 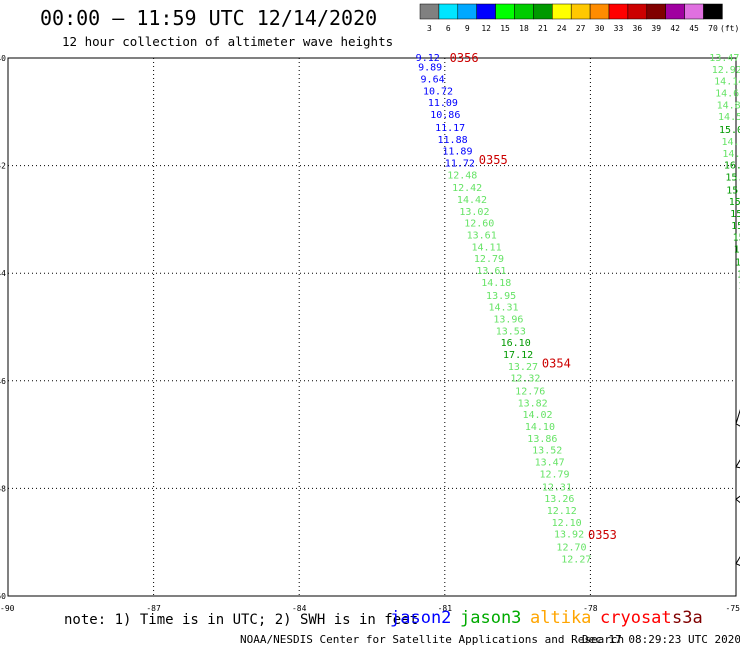 What do you see at coordinates (3, 58) in the screenshot?
I see `lat-tick-label: -40` at bounding box center [3, 58].